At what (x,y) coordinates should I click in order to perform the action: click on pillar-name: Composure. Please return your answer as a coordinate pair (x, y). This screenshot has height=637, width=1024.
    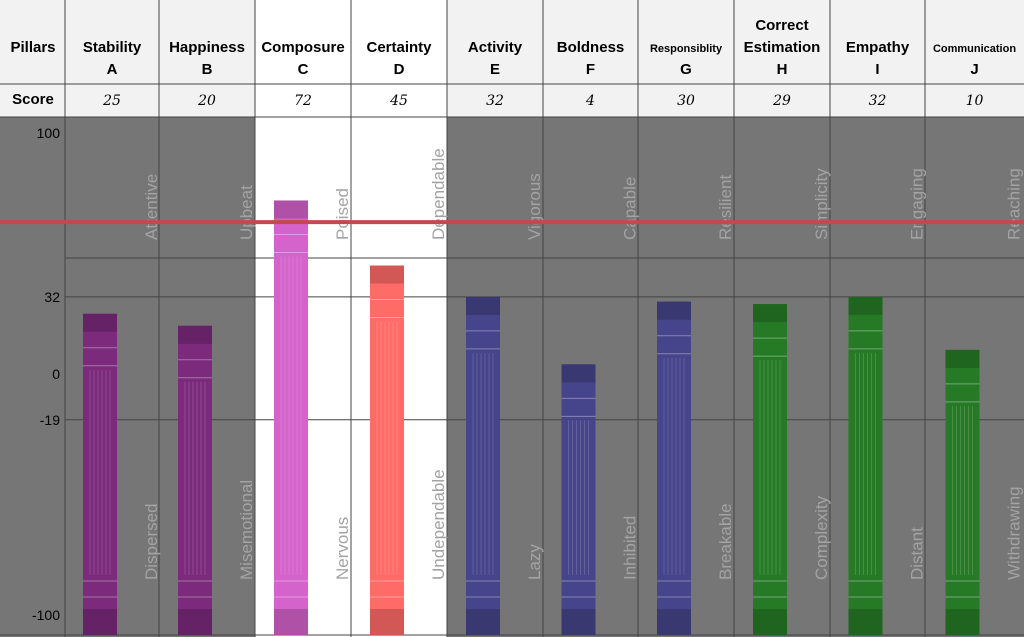
    Looking at the image, I should click on (302, 47).